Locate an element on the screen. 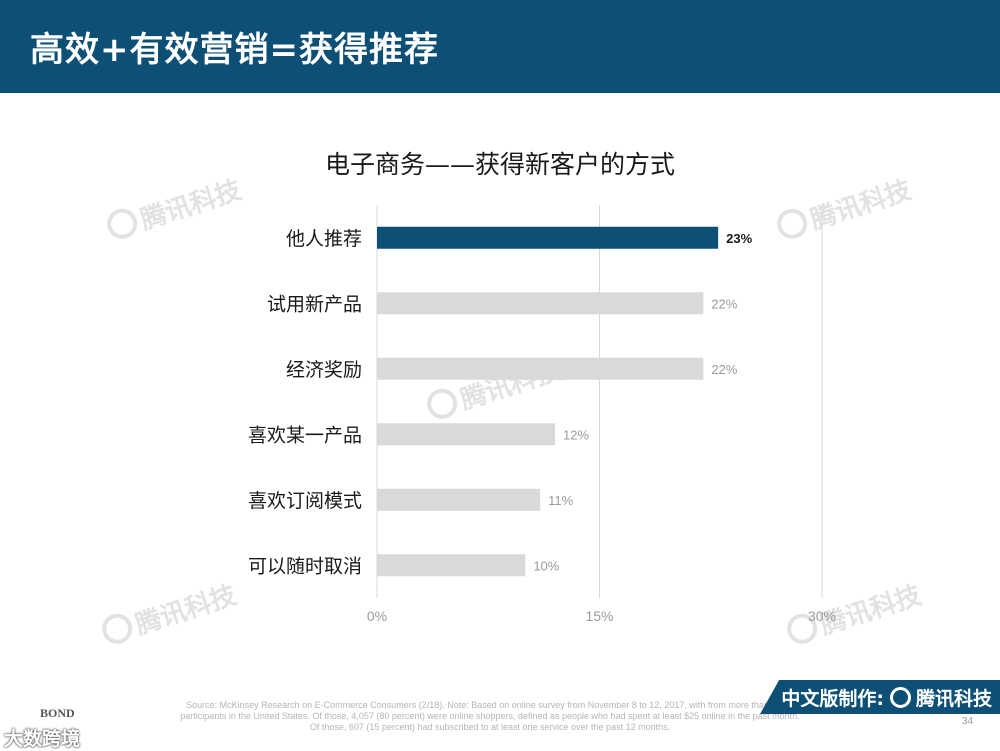  x-tick-label: 0% is located at coordinates (377, 616).